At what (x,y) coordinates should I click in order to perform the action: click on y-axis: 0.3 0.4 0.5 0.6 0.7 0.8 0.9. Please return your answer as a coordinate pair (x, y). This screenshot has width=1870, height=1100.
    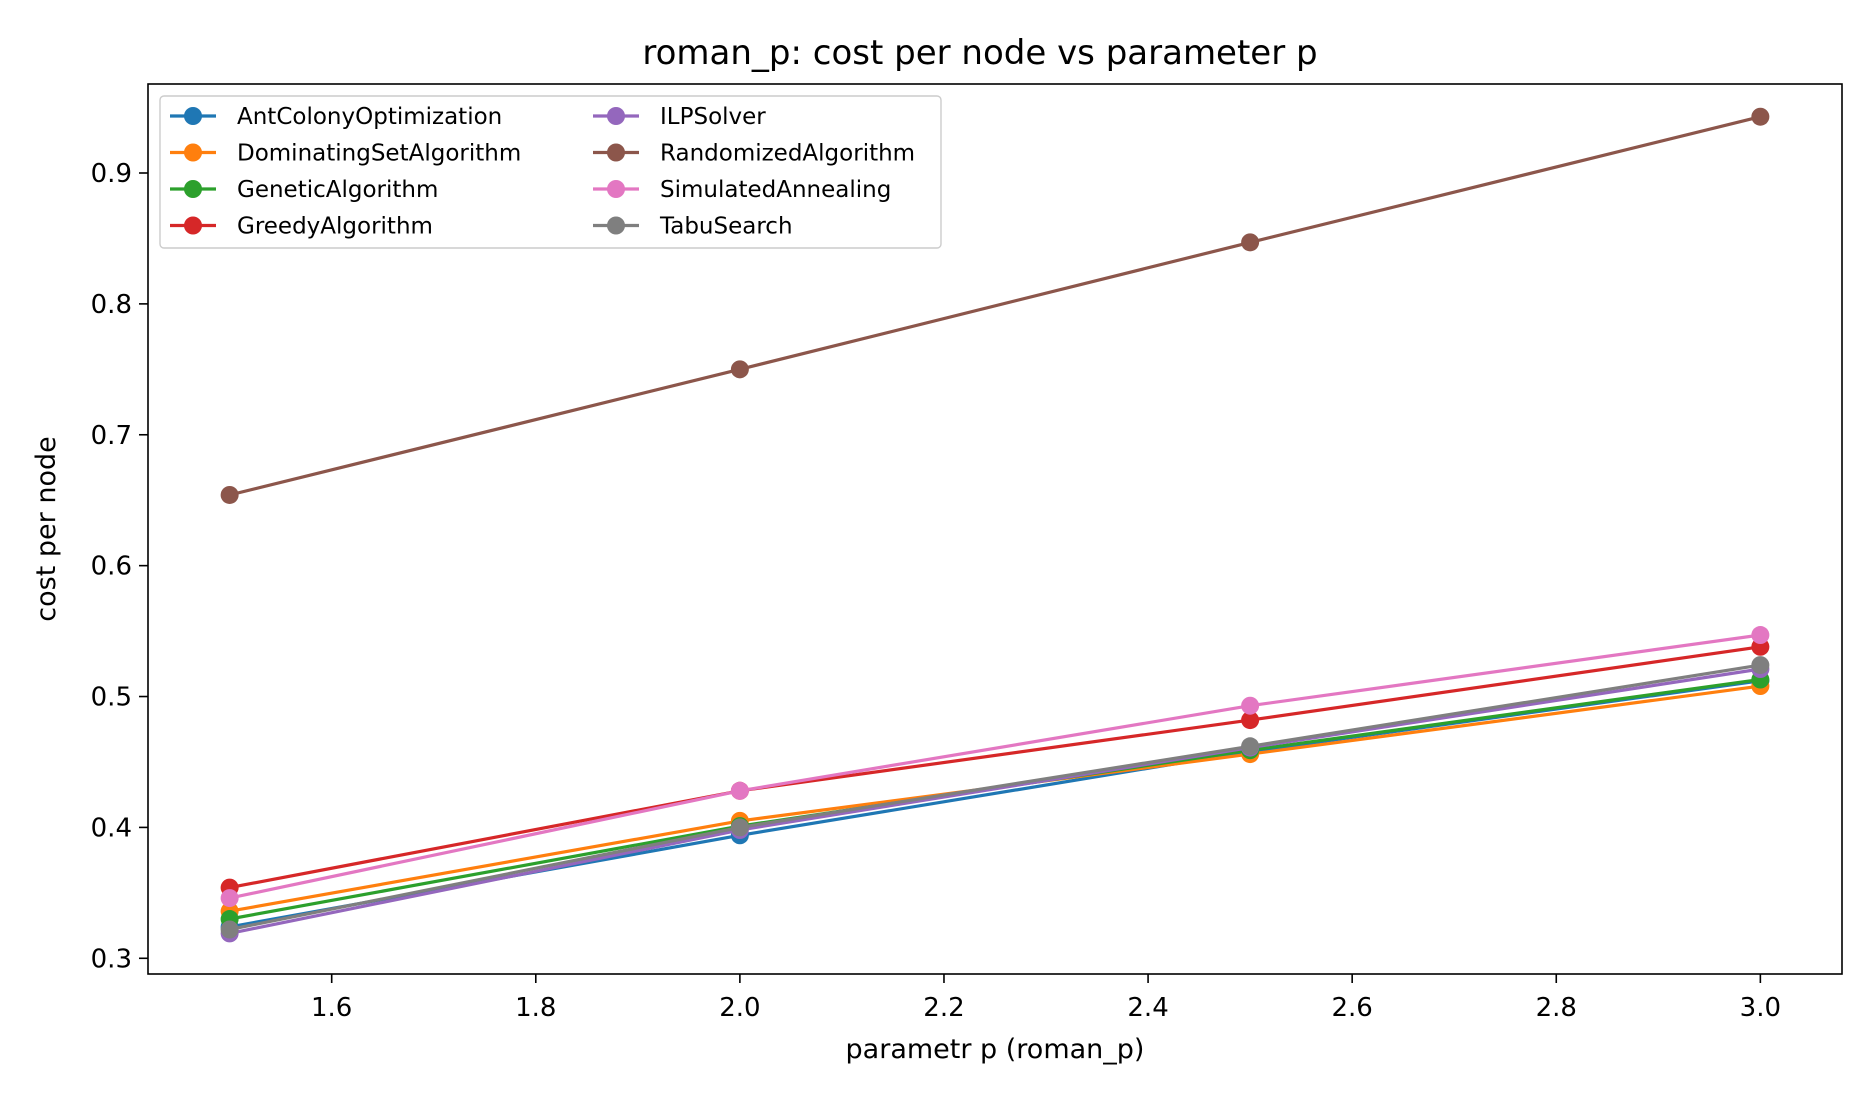
    Looking at the image, I should click on (119, 566).